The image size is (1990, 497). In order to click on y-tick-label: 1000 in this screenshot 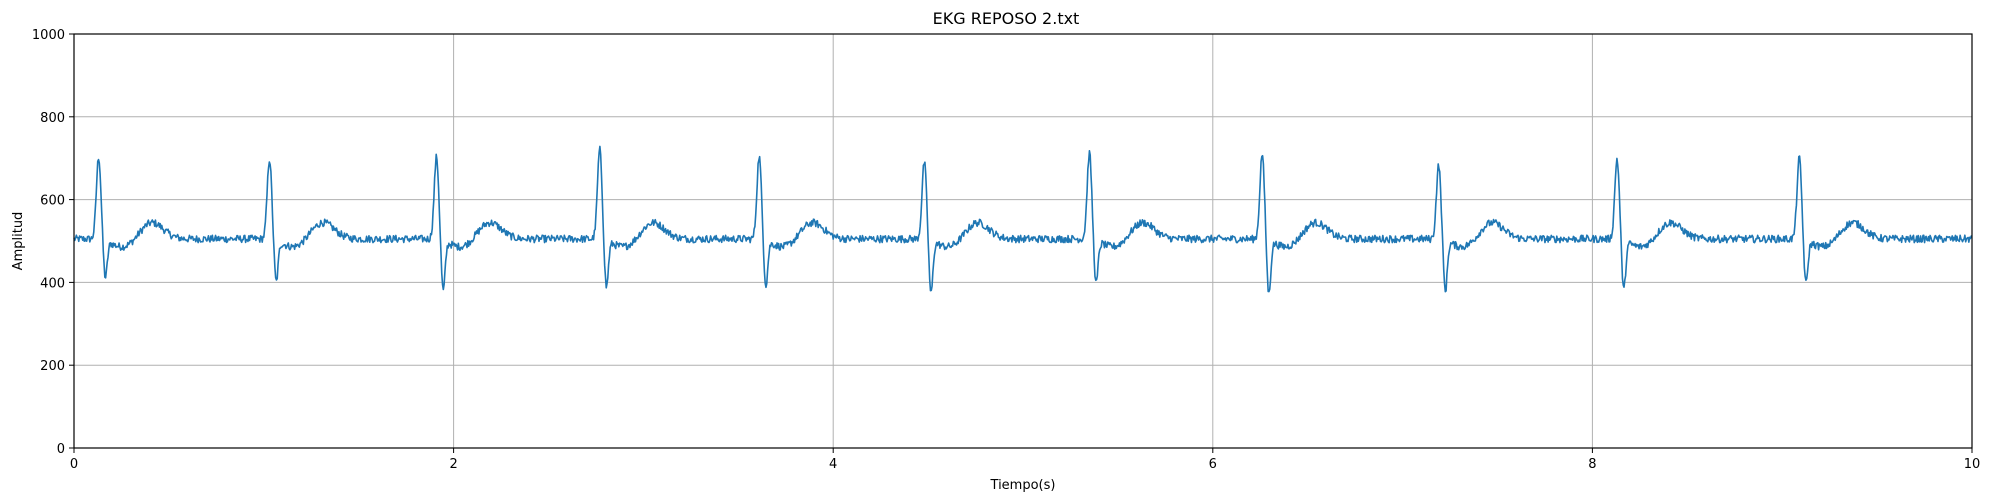, I will do `click(48, 35)`.